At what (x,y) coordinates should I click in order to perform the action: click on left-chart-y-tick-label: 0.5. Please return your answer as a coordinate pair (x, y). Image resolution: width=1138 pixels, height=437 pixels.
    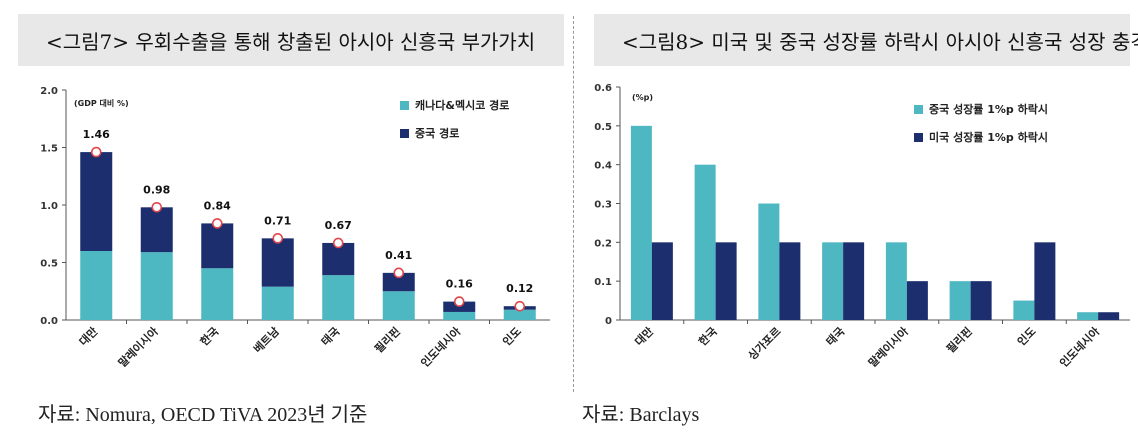
    Looking at the image, I should click on (49, 264).